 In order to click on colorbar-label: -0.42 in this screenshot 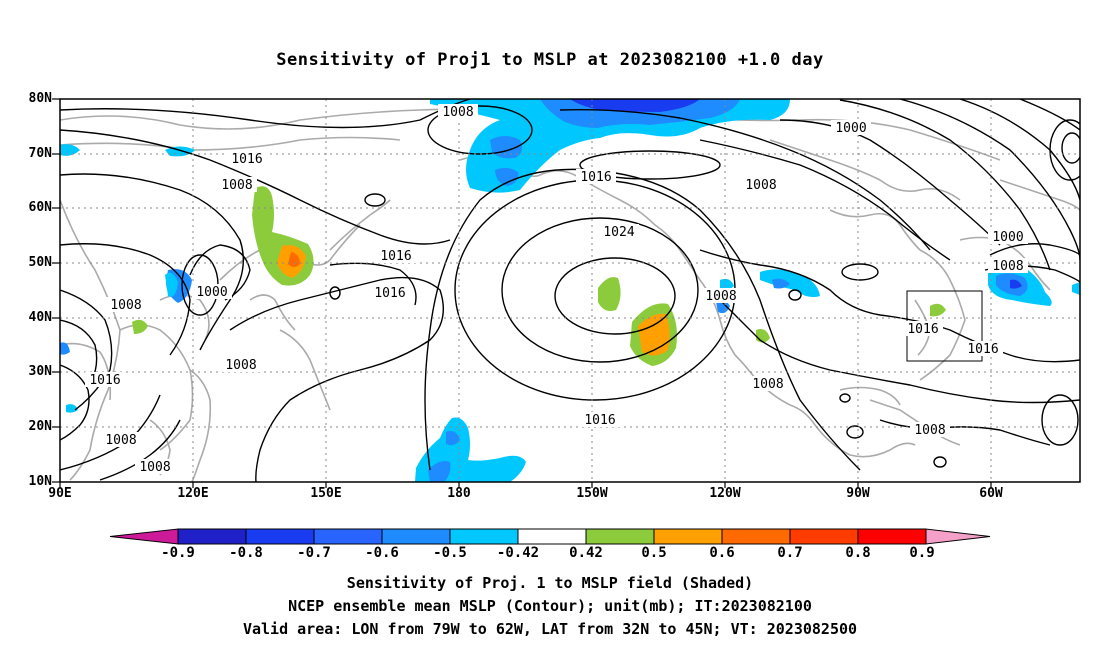, I will do `click(518, 553)`.